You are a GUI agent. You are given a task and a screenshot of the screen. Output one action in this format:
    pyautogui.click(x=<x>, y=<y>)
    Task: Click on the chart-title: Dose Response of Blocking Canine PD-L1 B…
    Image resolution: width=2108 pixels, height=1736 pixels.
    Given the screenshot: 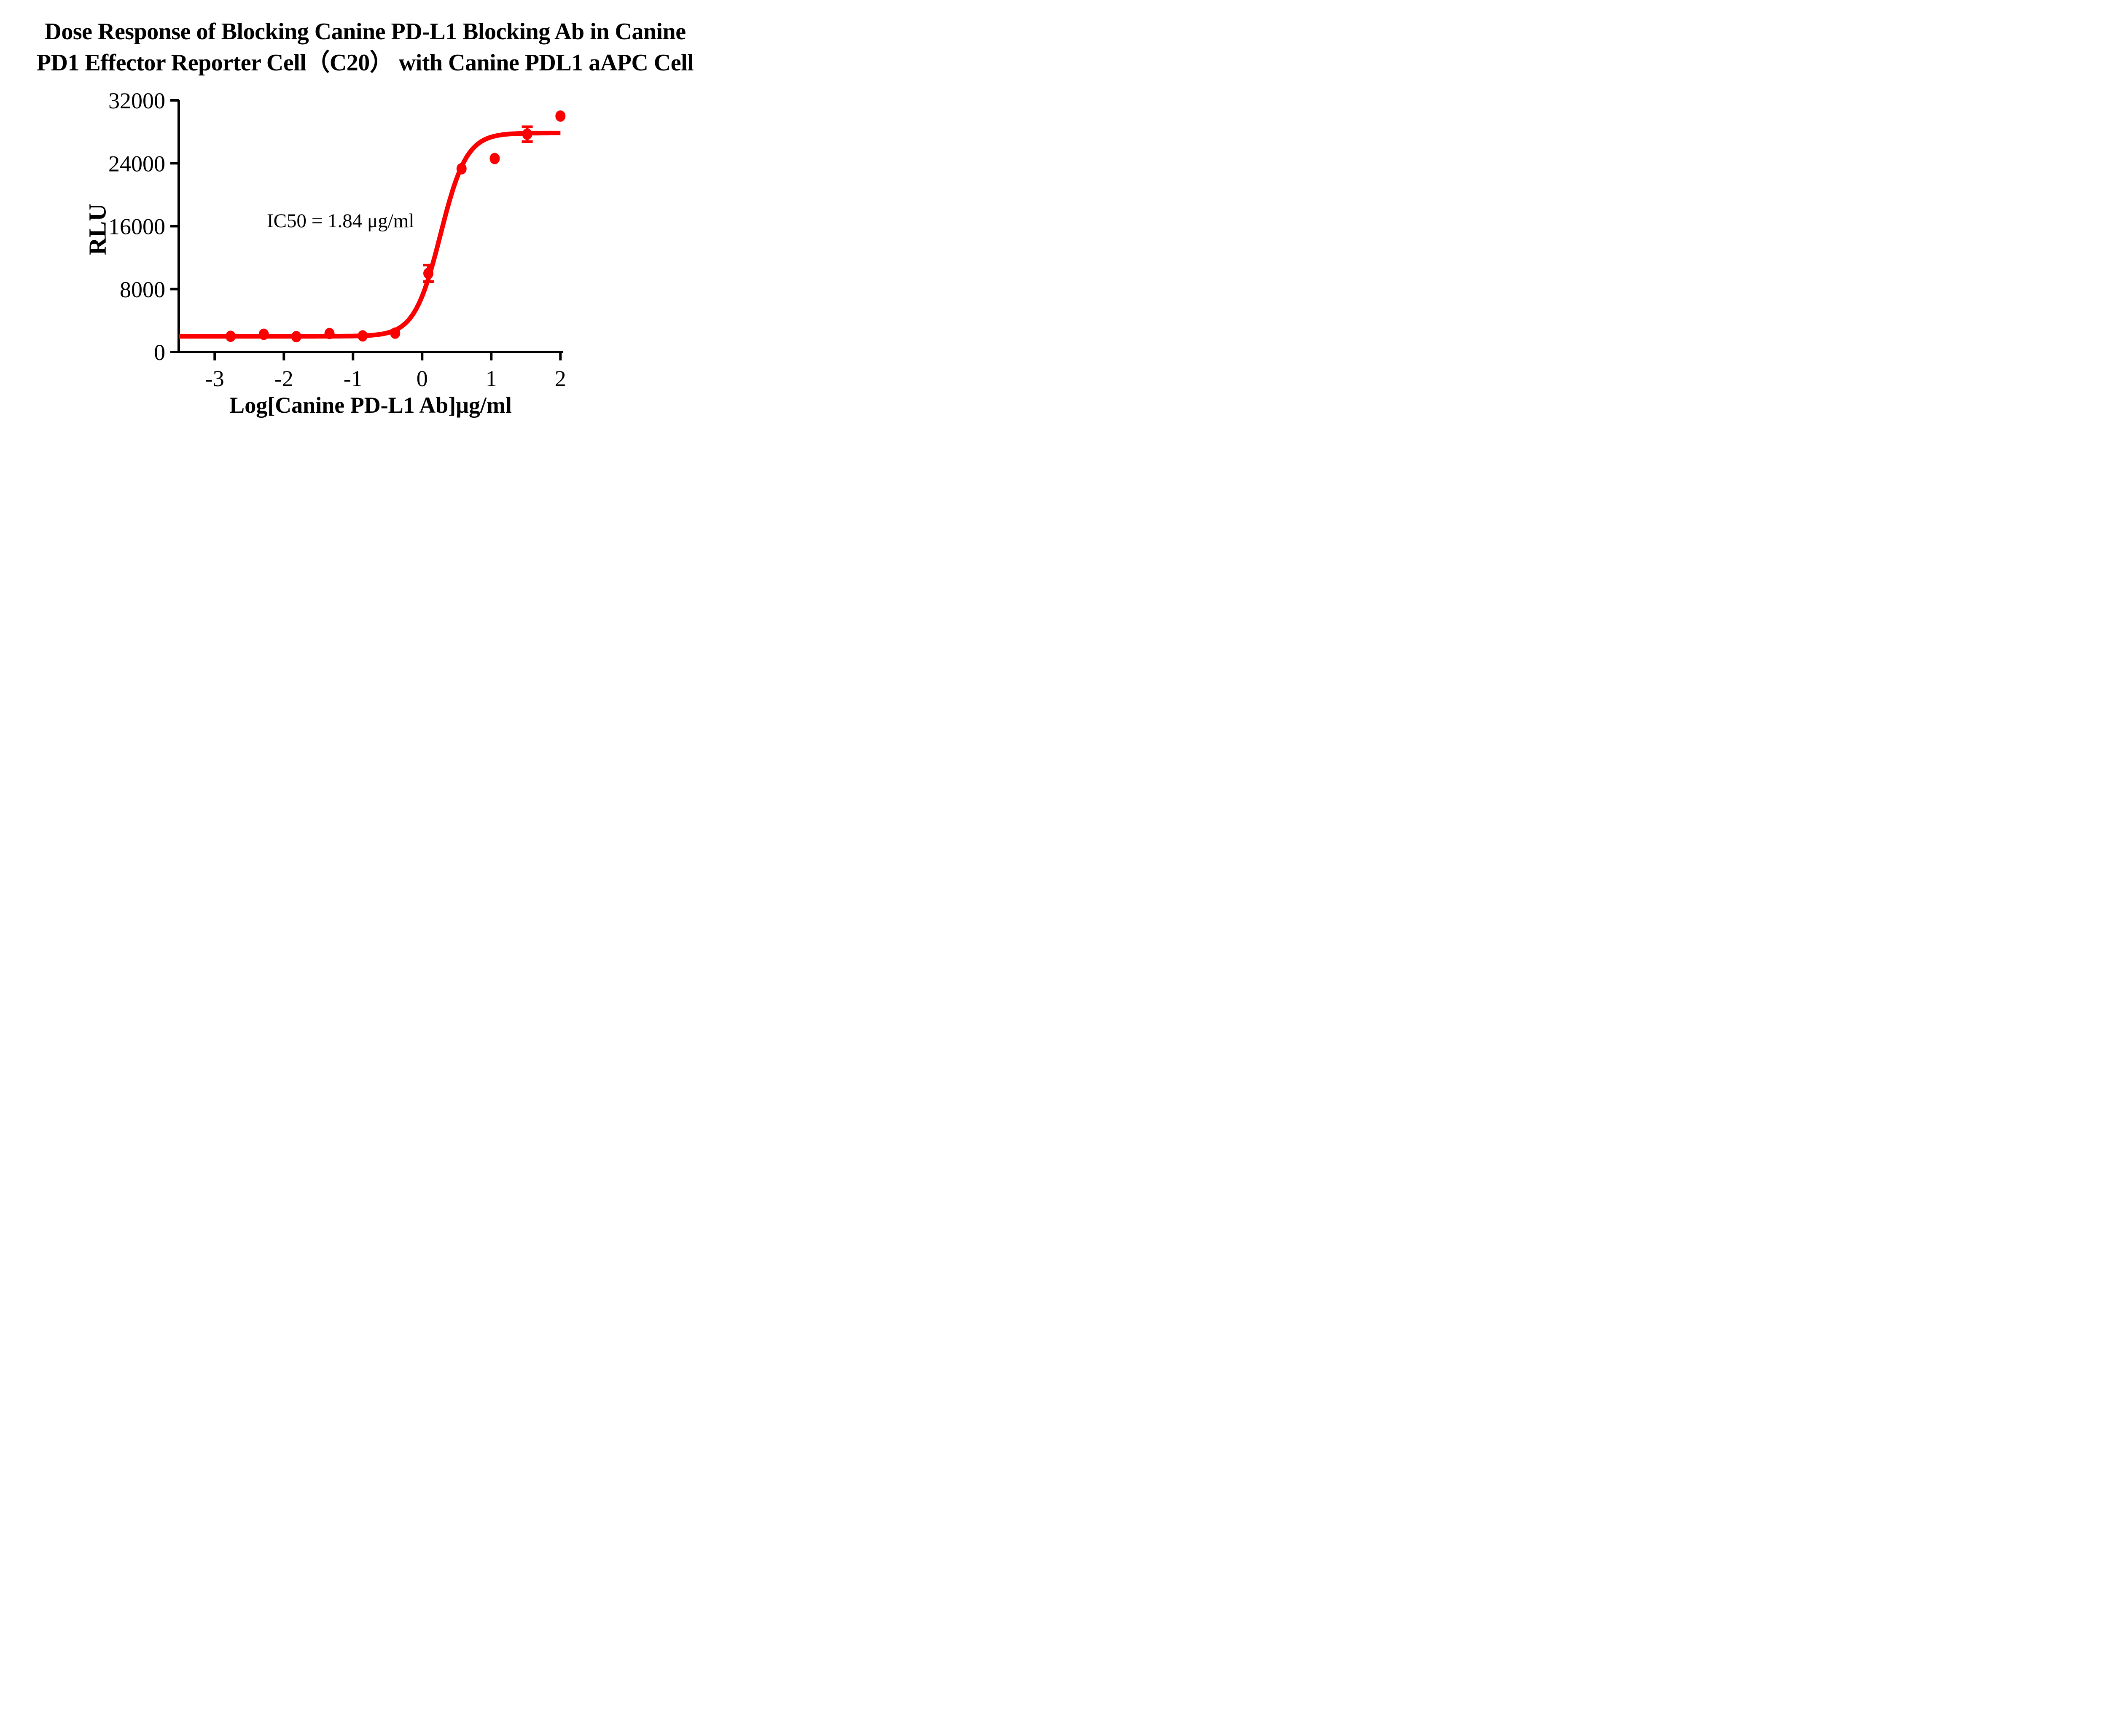 What is the action you would take?
    pyautogui.click(x=365, y=47)
    